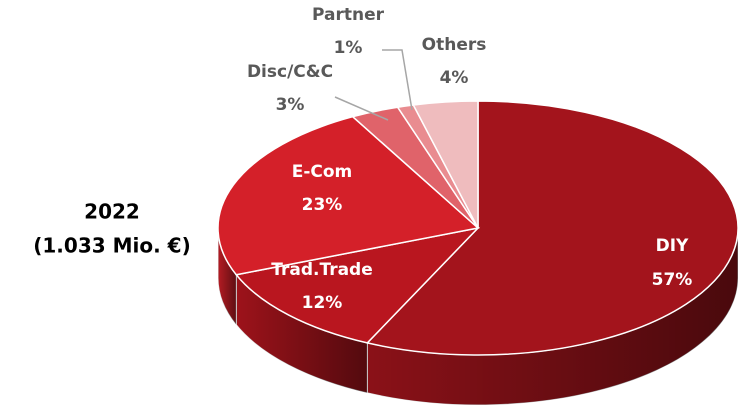 The width and height of the screenshot is (738, 412). I want to click on slice-label: E-Com, so click(322, 172).